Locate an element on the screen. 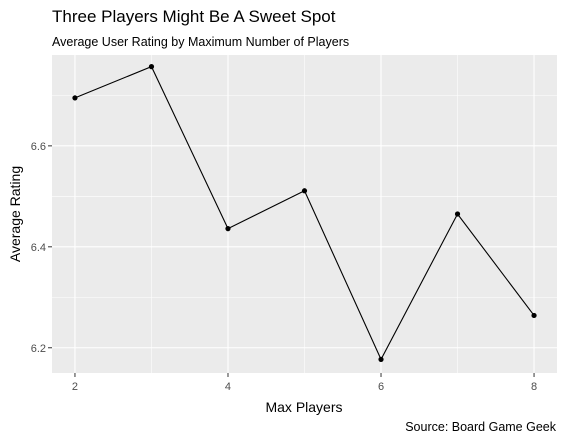 The image size is (564, 439). x-axis: 2 4 6 8 is located at coordinates (304, 383).